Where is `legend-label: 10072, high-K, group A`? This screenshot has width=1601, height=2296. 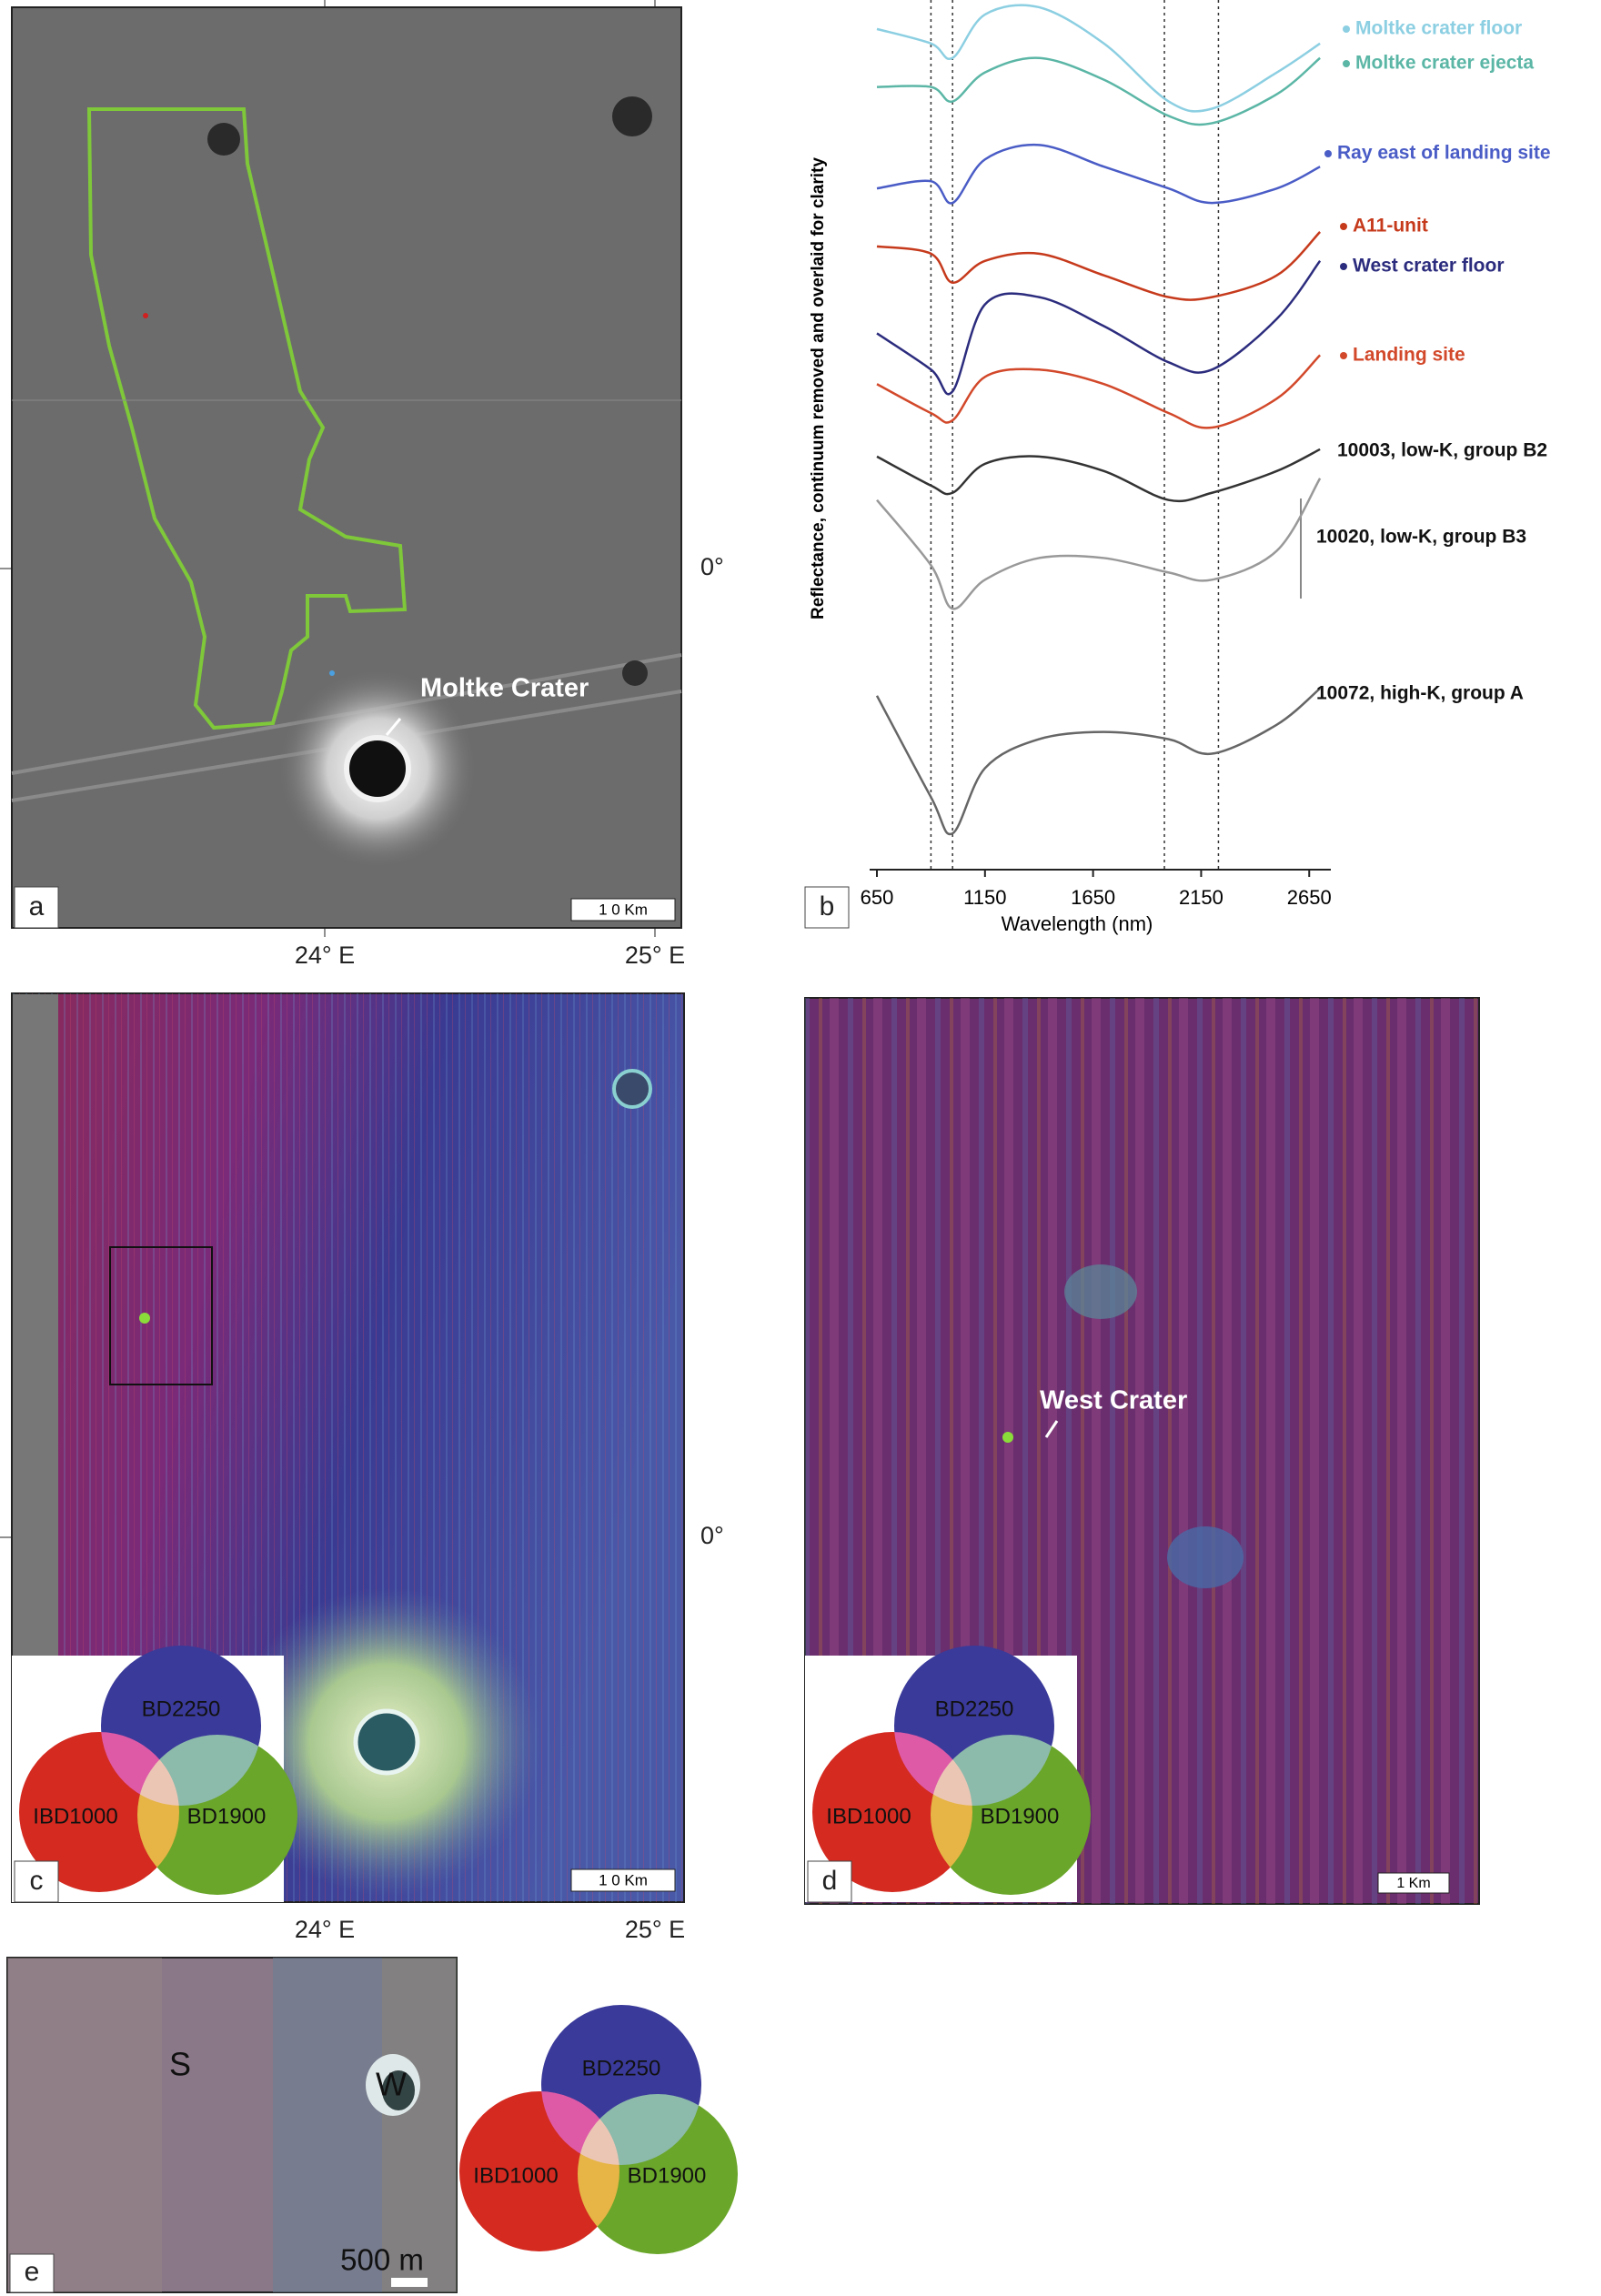
legend-label: 10072, high-K, group A is located at coordinates (1420, 693).